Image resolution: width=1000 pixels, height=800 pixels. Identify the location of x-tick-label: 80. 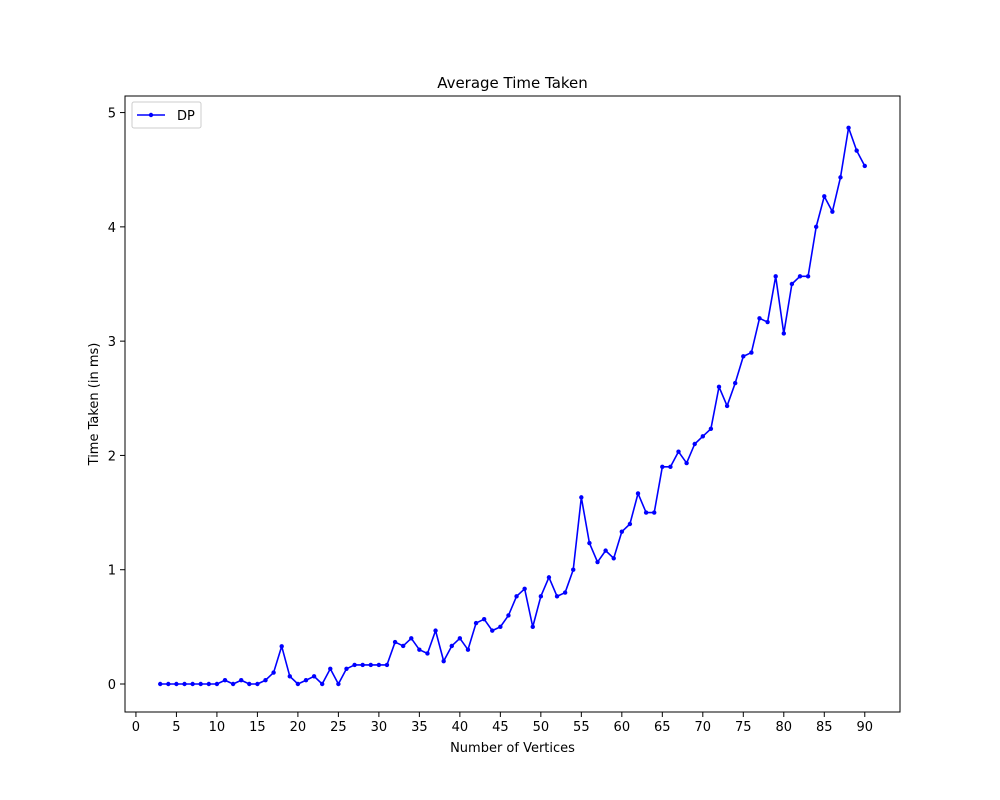
(784, 727).